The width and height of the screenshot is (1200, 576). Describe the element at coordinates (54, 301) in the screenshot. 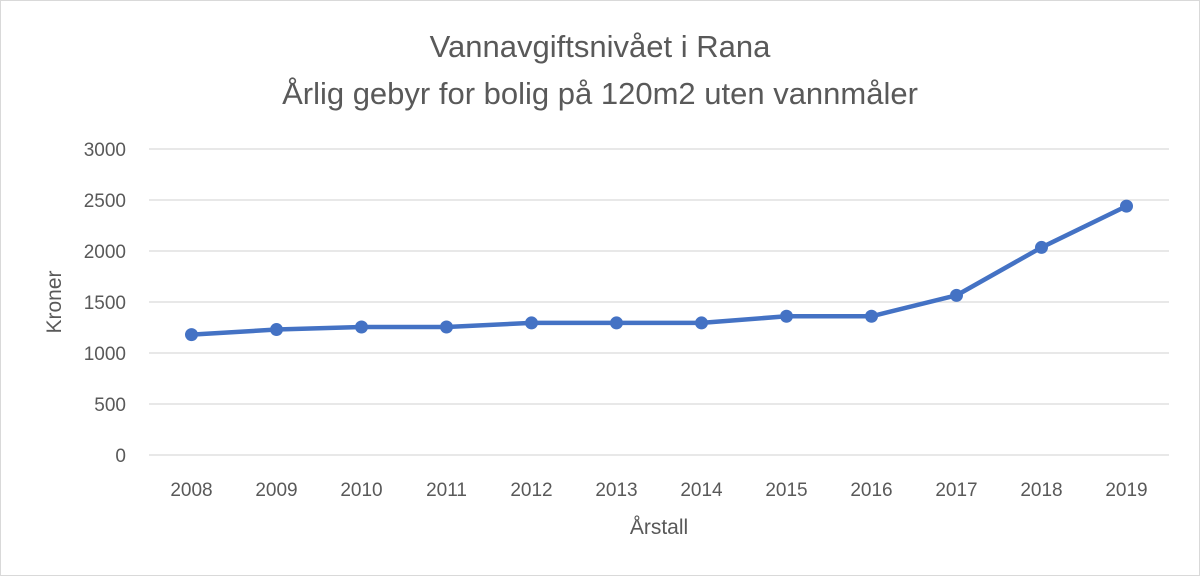

I see `y-axis-title: Kroner` at that location.